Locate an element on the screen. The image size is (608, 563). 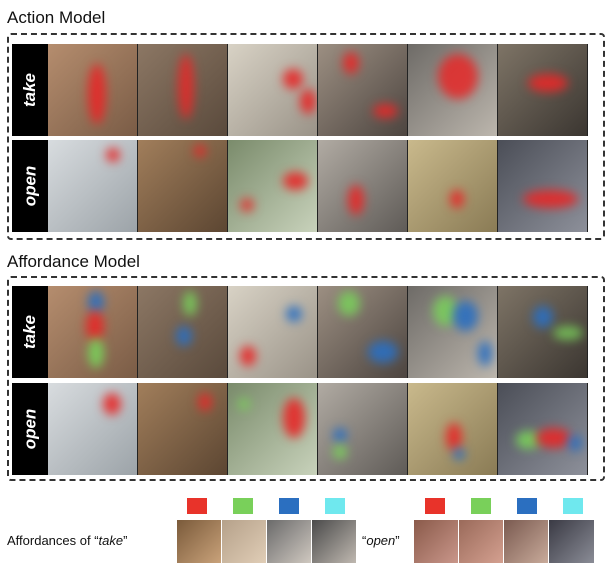
action-model-title: Action Model is located at coordinates (56, 17).